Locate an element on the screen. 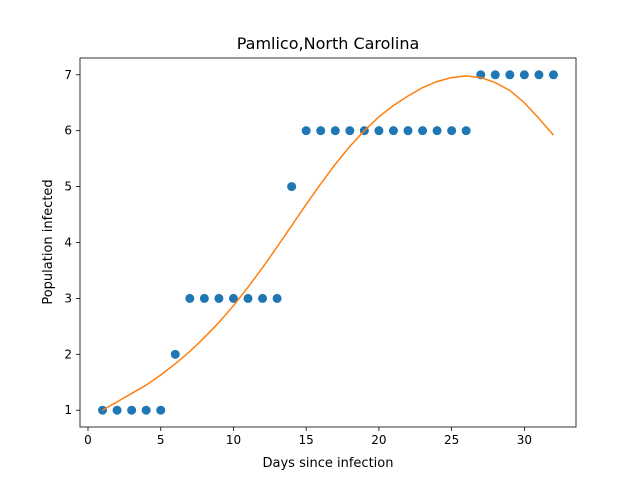  x-tick-label: 5 is located at coordinates (161, 440).